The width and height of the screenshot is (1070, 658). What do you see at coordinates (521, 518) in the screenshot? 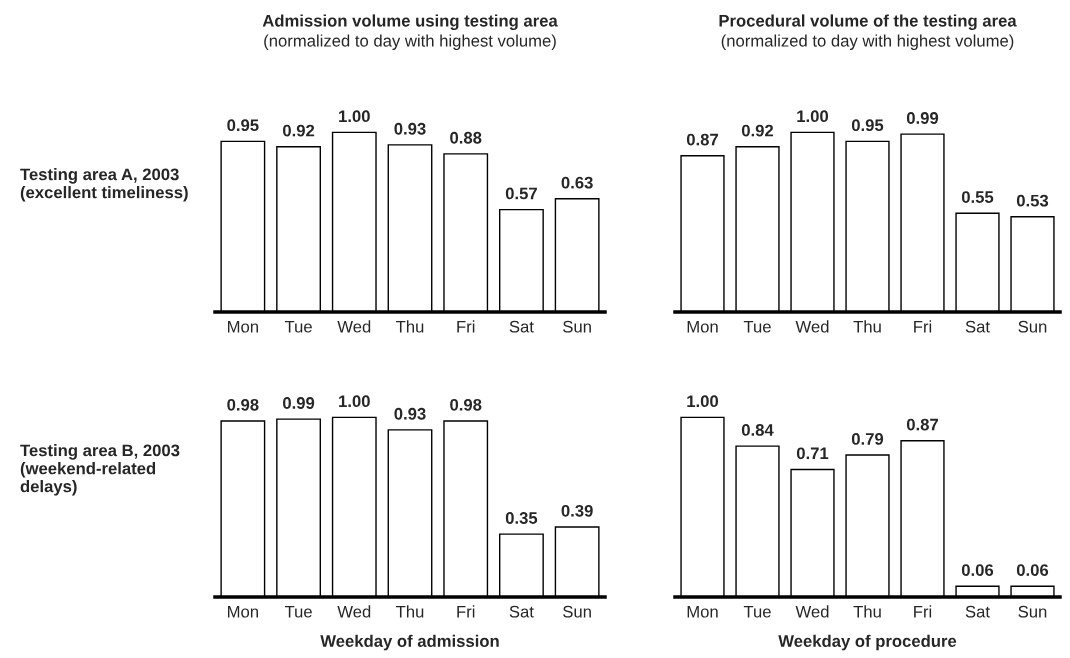
I see `data-label: 0.35` at bounding box center [521, 518].